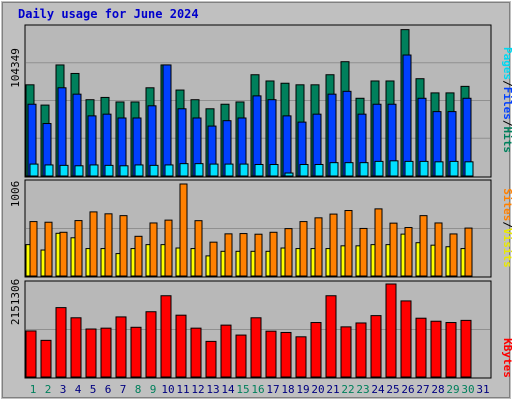  Describe the element at coordinates (362, 389) in the screenshot. I see `day-label: 23` at that location.